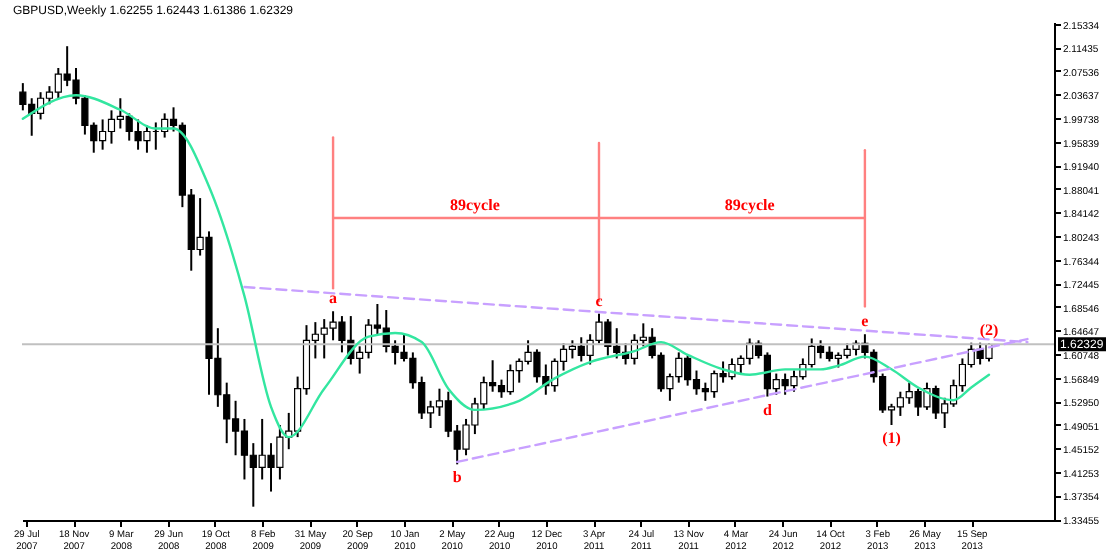  What do you see at coordinates (599, 300) in the screenshot?
I see `annotation: c` at bounding box center [599, 300].